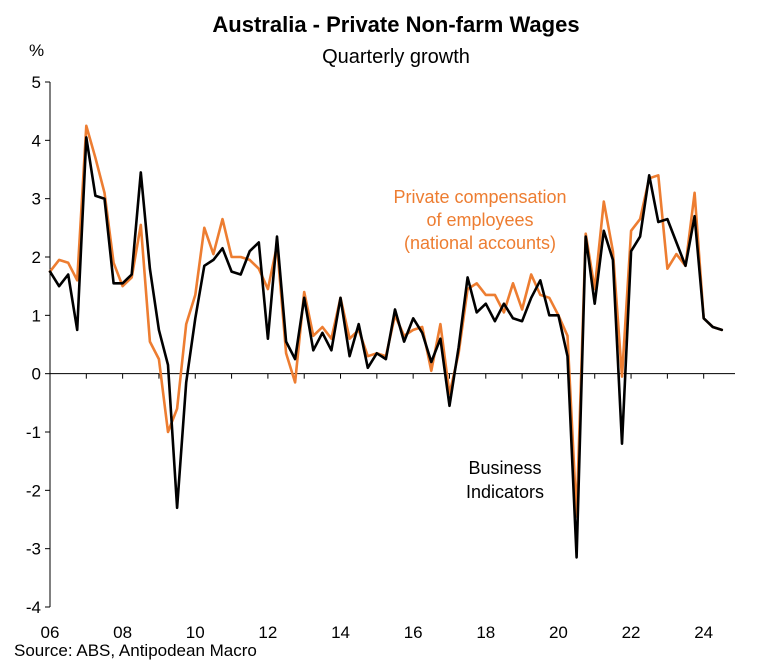  What do you see at coordinates (38, 345) in the screenshot?
I see `y-axis: 5 4 3 2 1 0 -1 -2 -3 -4` at bounding box center [38, 345].